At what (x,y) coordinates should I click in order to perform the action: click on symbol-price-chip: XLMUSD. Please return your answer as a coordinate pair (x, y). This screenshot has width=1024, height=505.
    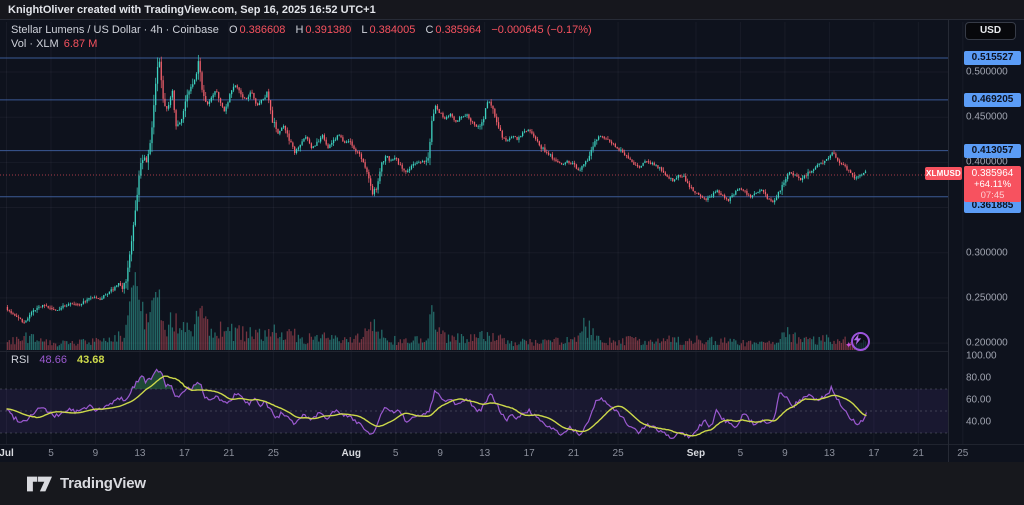
    Looking at the image, I should click on (943, 174).